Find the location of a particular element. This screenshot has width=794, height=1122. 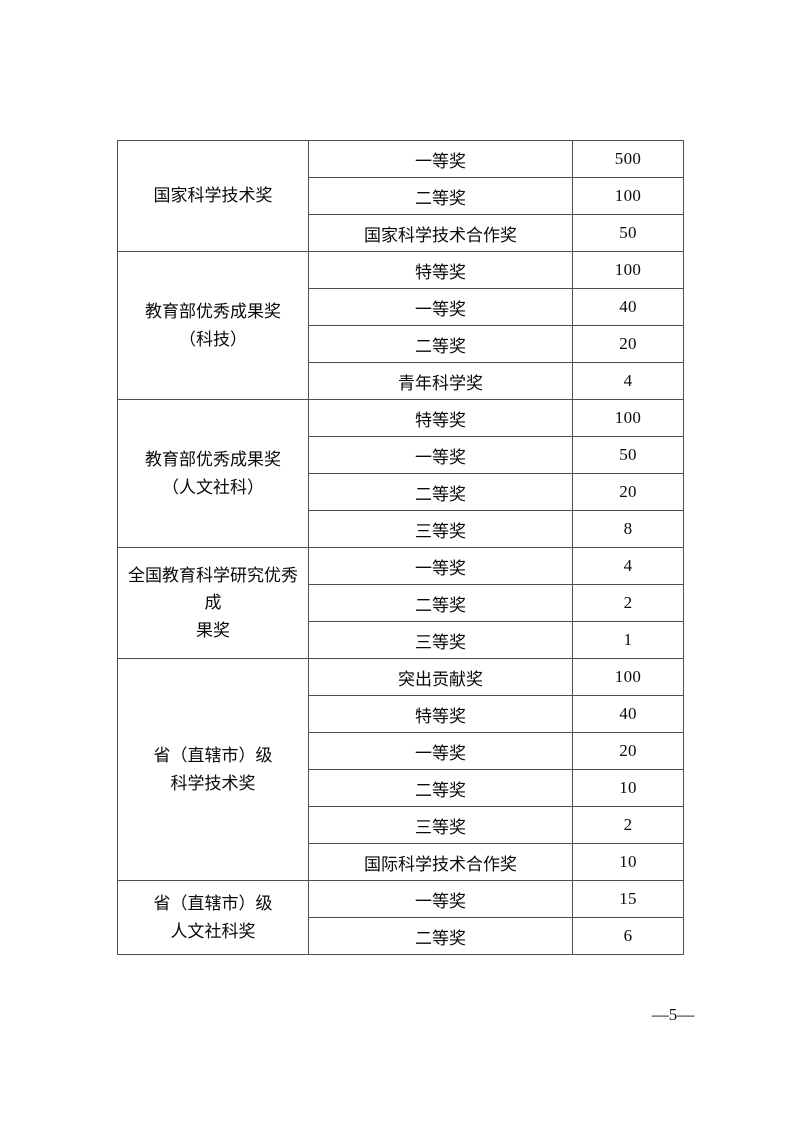

table-row: 省（直辖市）级 科学技术奖 突出贡献奖 100 is located at coordinates (400, 769).